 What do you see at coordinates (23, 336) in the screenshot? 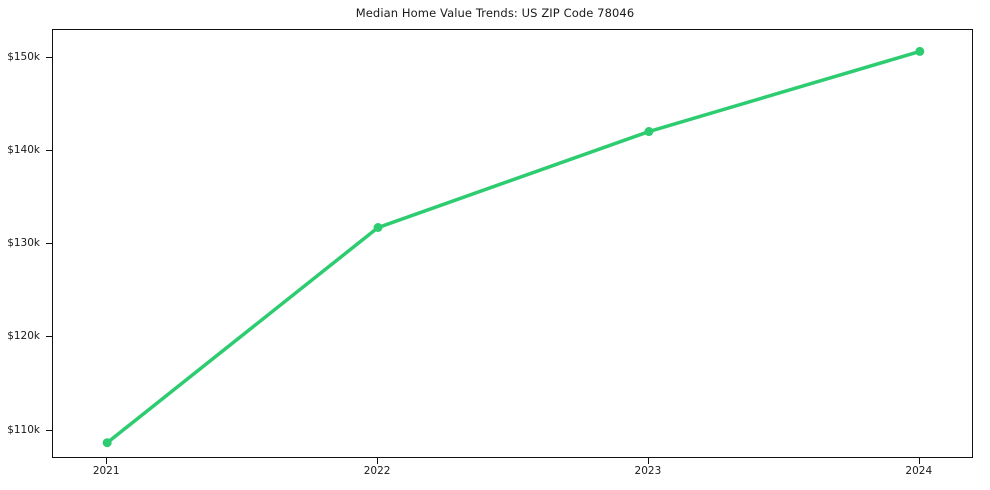
I see `y-tick-label-120k: $120k` at bounding box center [23, 336].